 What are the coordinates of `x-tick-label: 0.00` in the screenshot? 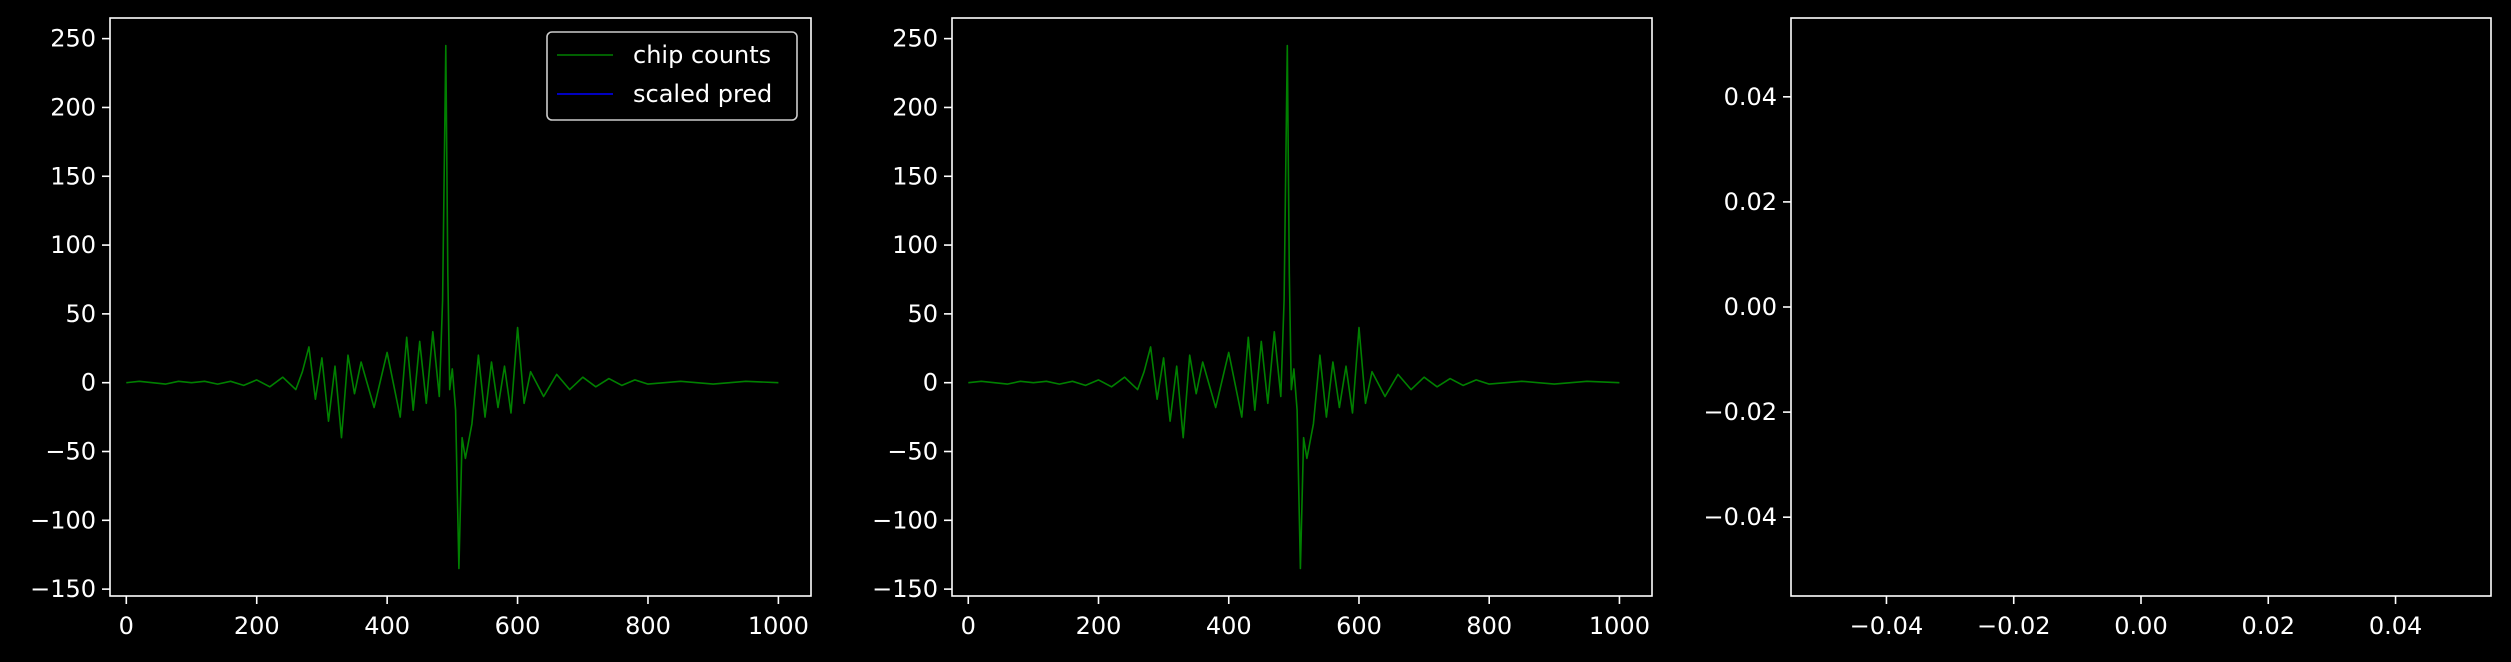 It's located at (2140, 626).